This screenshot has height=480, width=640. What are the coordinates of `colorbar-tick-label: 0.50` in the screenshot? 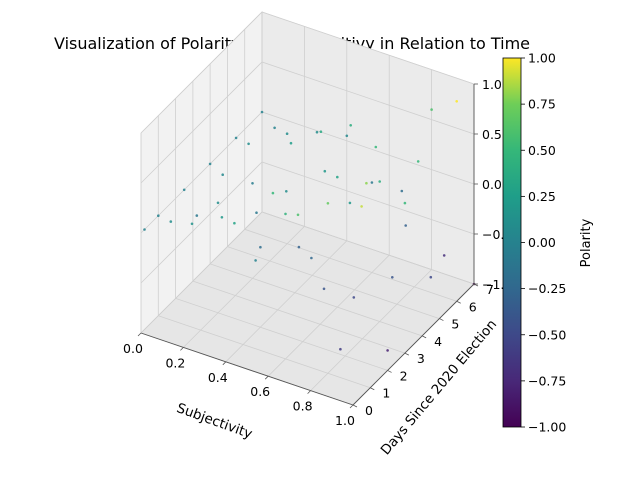 It's located at (542, 150).